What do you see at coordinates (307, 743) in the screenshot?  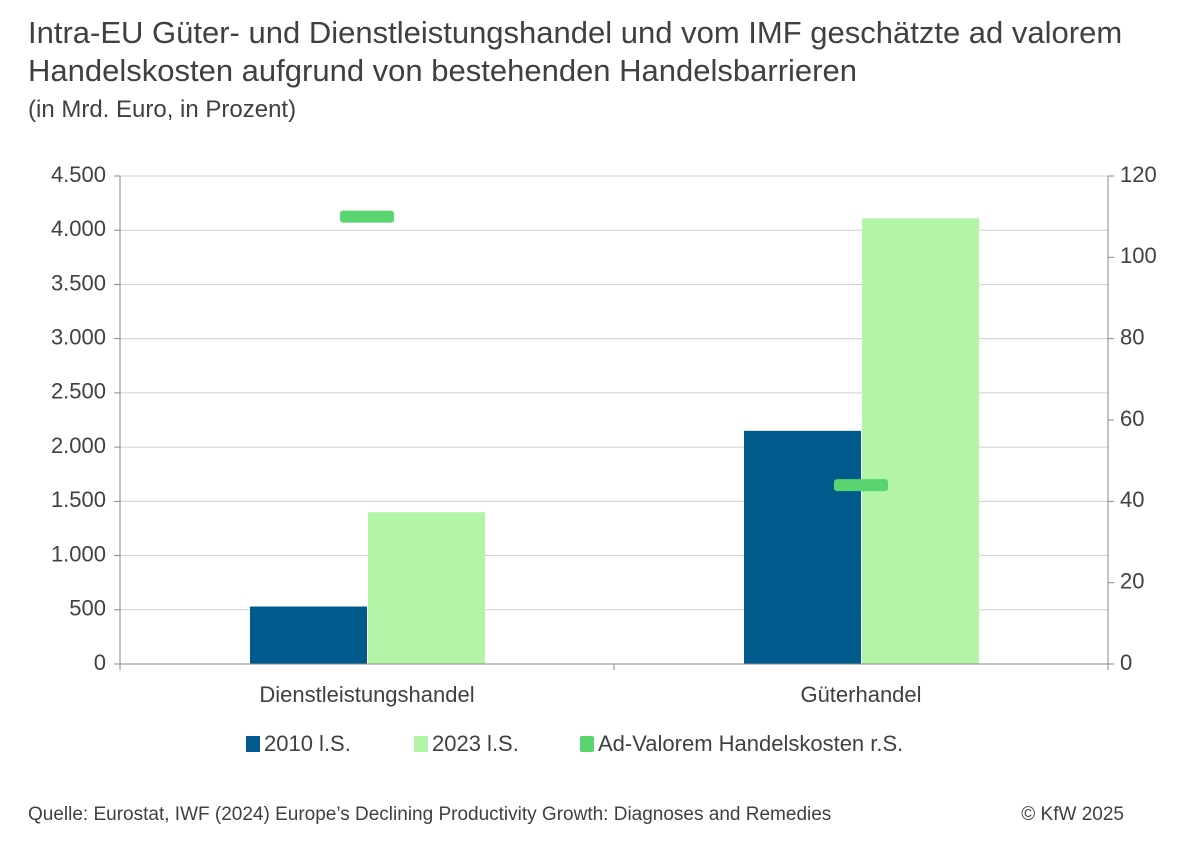 I see `legend-label: 2010 l.S.` at bounding box center [307, 743].